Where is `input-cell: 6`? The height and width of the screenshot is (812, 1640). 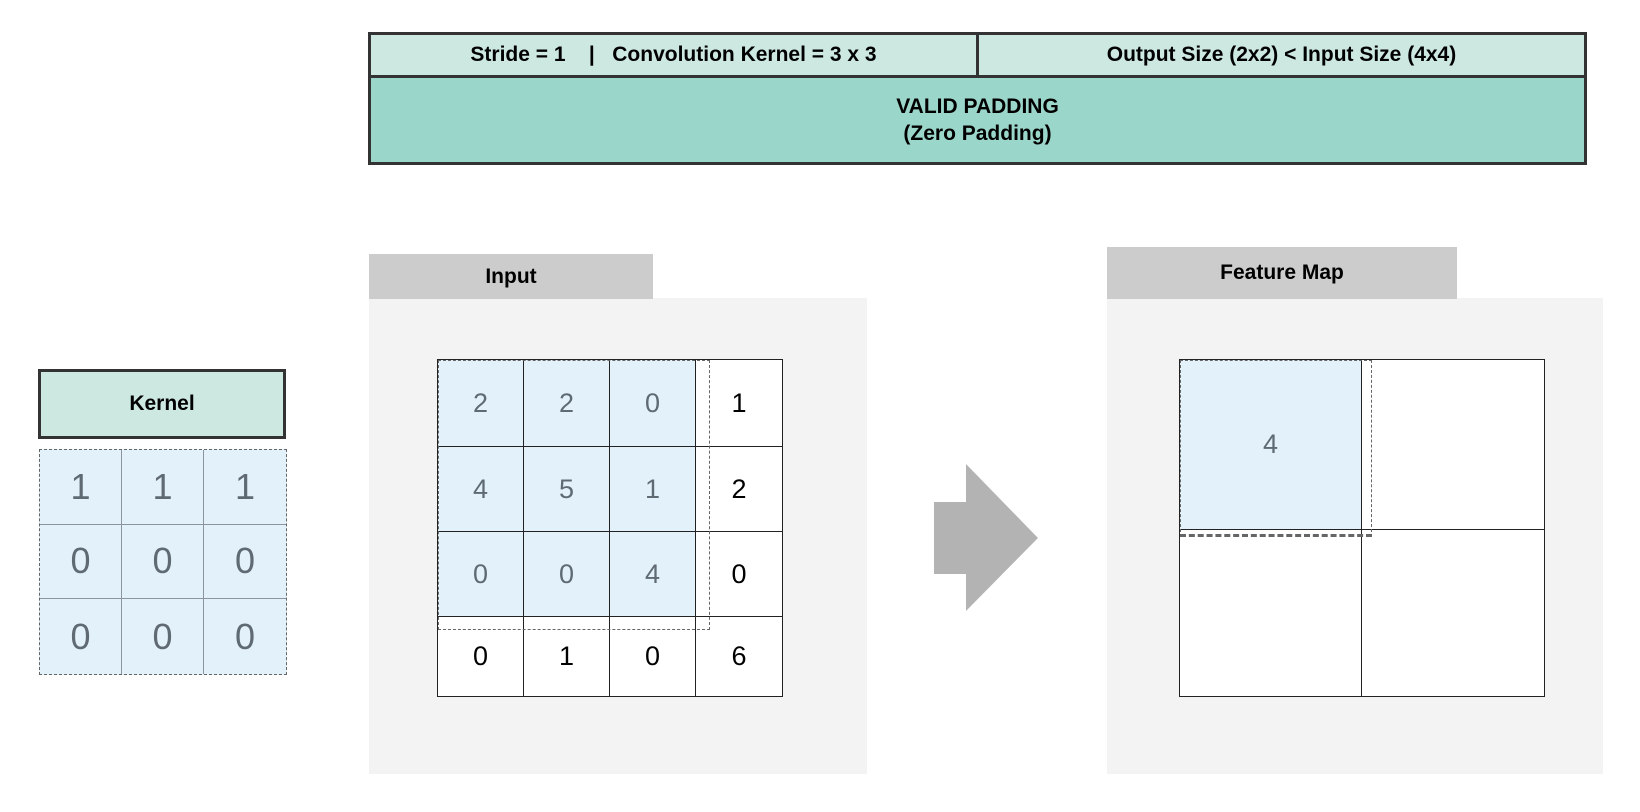
input-cell: 6 is located at coordinates (739, 656).